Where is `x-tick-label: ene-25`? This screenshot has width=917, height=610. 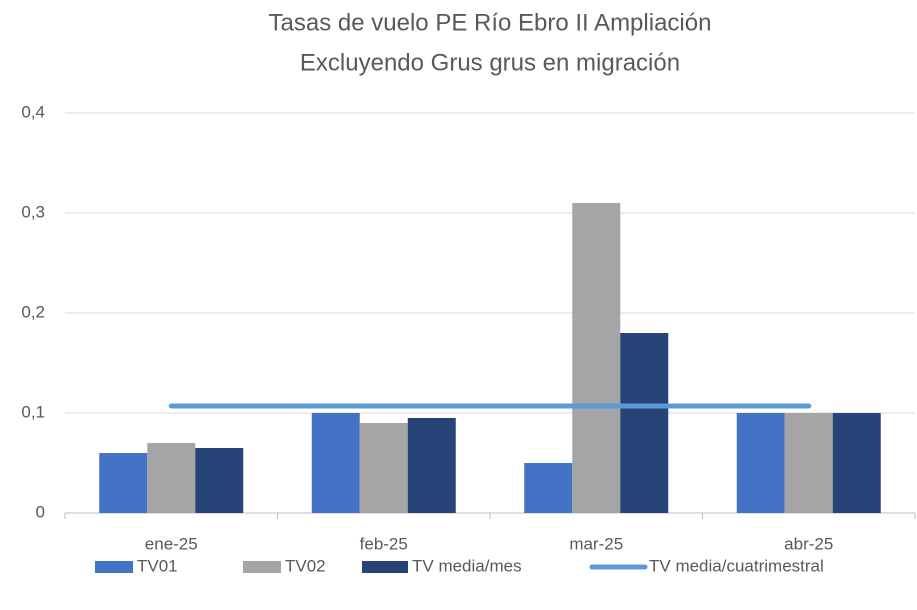
x-tick-label: ene-25 is located at coordinates (171, 543).